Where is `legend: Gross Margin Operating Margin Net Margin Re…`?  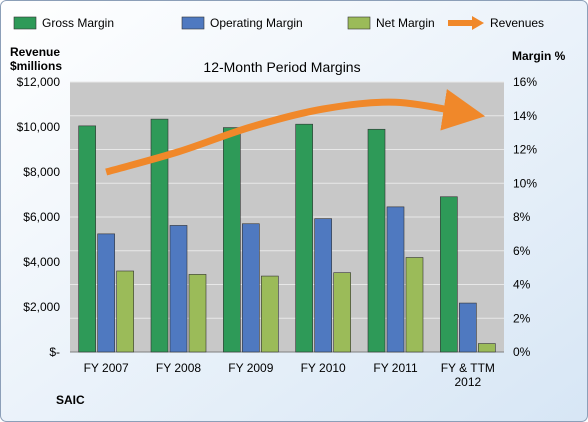
legend: Gross Margin Operating Margin Net Margin Re… is located at coordinates (278, 23).